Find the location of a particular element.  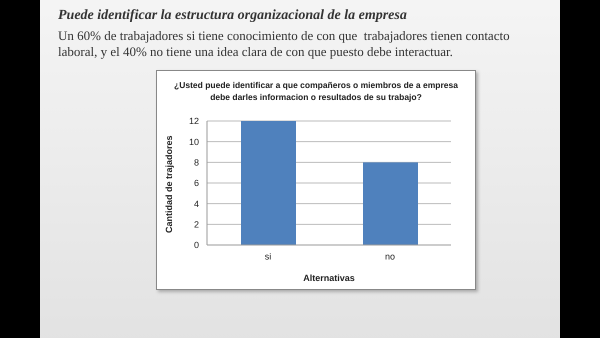

y-tick-label: 2 is located at coordinates (196, 225).